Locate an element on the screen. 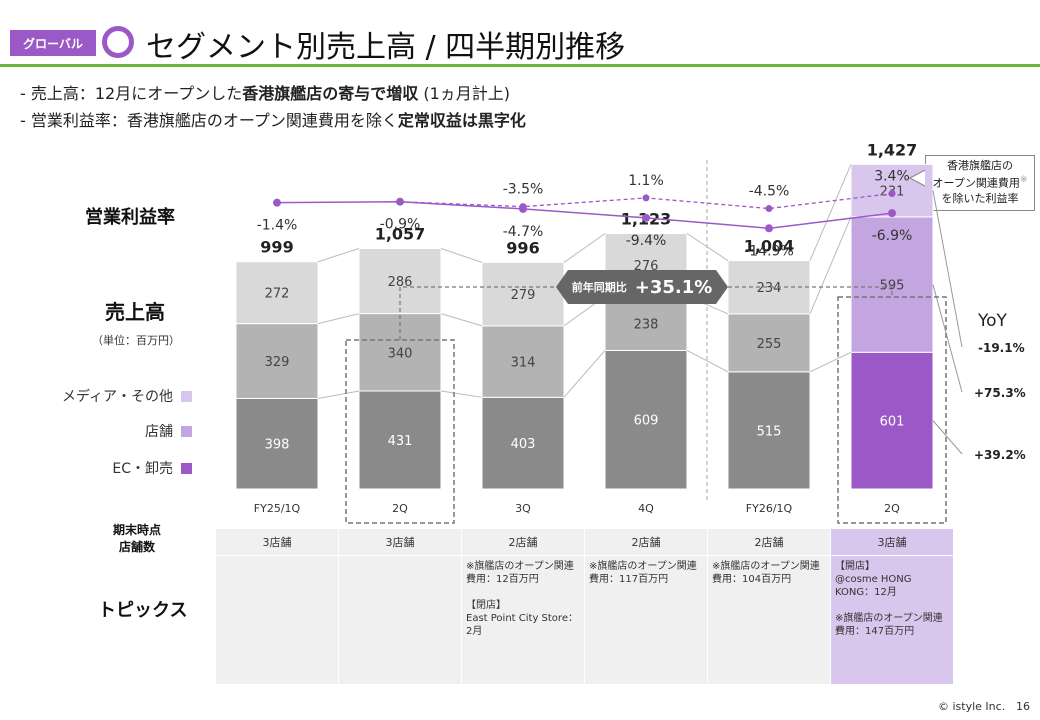 The height and width of the screenshot is (720, 1040). bar-total-label: 1,004 is located at coordinates (769, 246).